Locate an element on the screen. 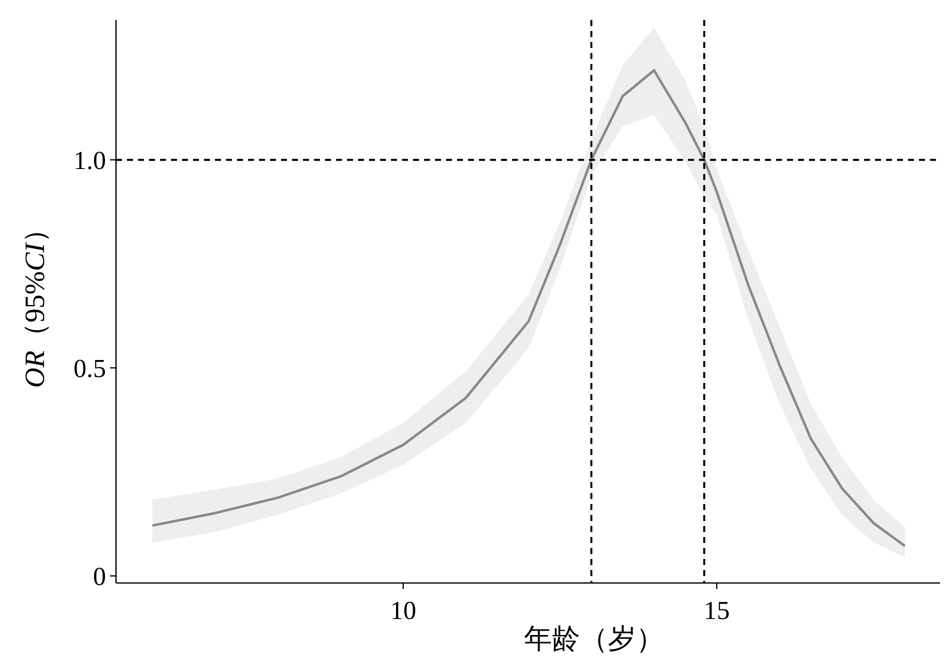 This screenshot has height=662, width=950. y-tick-label: 1.0 is located at coordinates (90, 160).